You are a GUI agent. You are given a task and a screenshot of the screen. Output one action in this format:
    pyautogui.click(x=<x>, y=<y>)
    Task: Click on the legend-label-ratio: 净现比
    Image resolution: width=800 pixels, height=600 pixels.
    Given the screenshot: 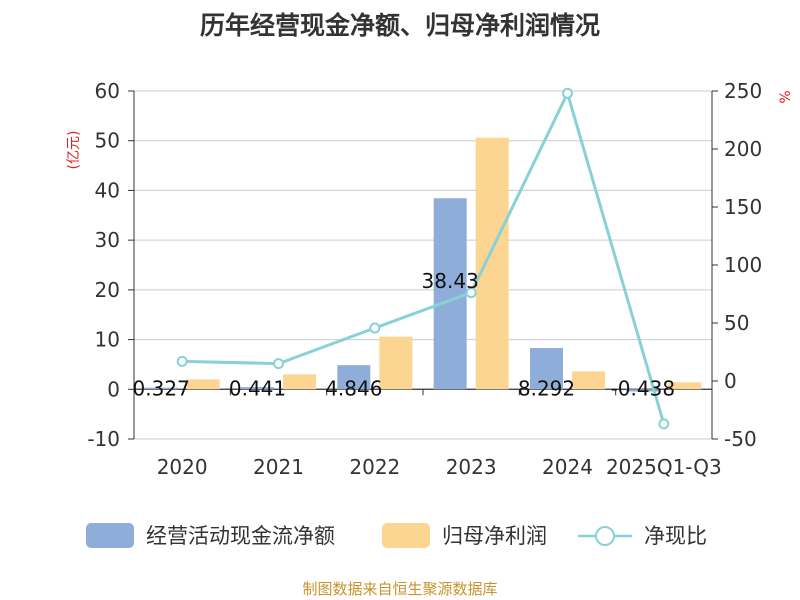 What is the action you would take?
    pyautogui.click(x=675, y=536)
    